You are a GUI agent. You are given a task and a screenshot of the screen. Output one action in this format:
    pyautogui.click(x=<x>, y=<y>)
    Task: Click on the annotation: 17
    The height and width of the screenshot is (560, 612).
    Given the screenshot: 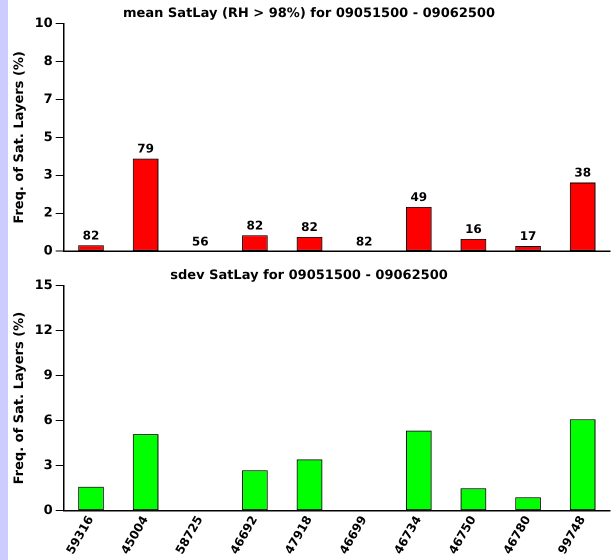 What is the action you would take?
    pyautogui.click(x=528, y=236)
    